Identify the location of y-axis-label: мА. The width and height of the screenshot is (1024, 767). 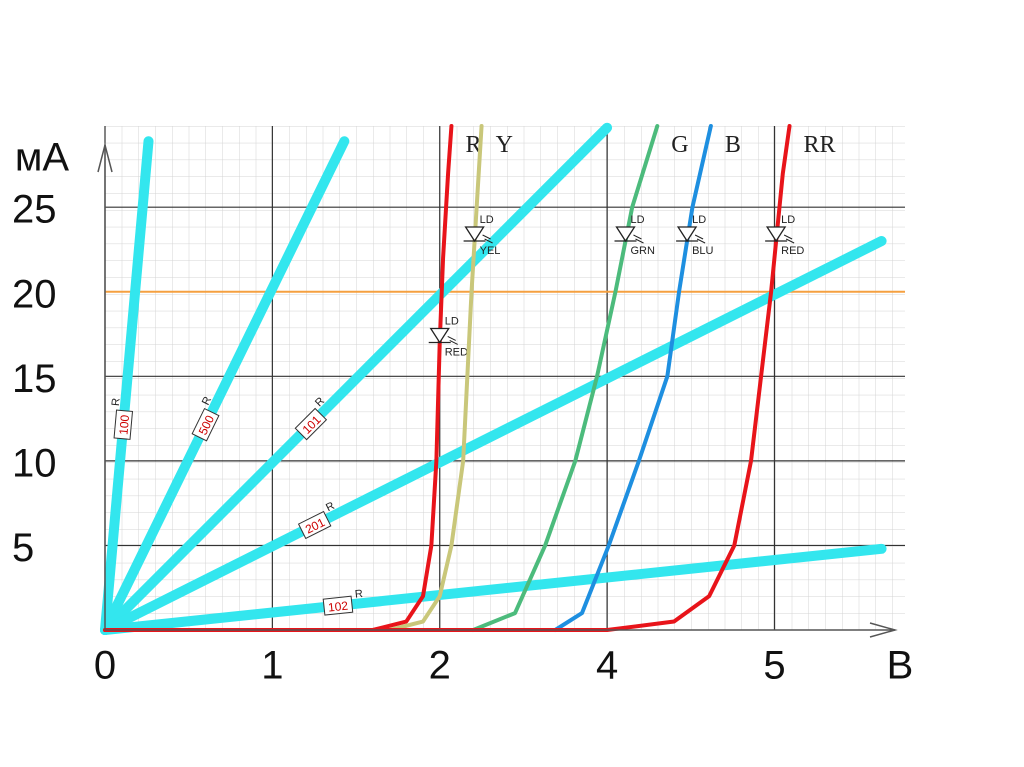
(42, 158).